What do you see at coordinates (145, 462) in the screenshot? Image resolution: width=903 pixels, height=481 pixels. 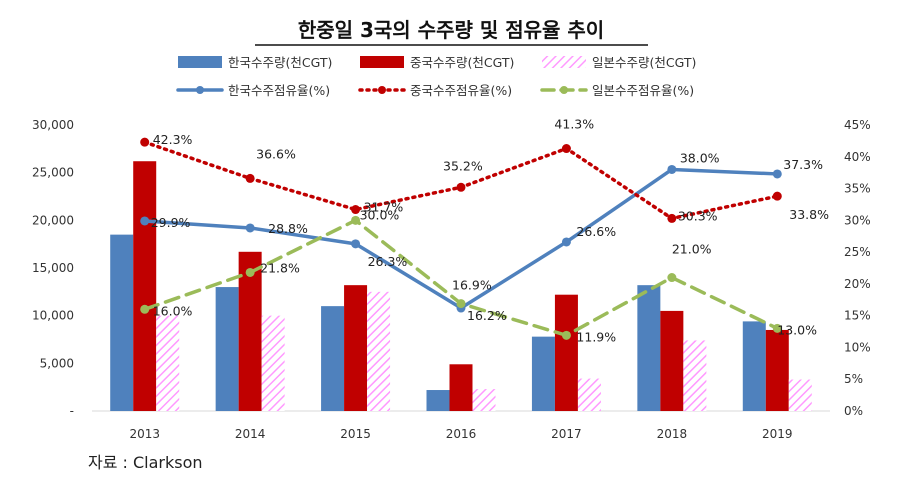 I see `source-note: 자료 : Clarkson` at bounding box center [145, 462].